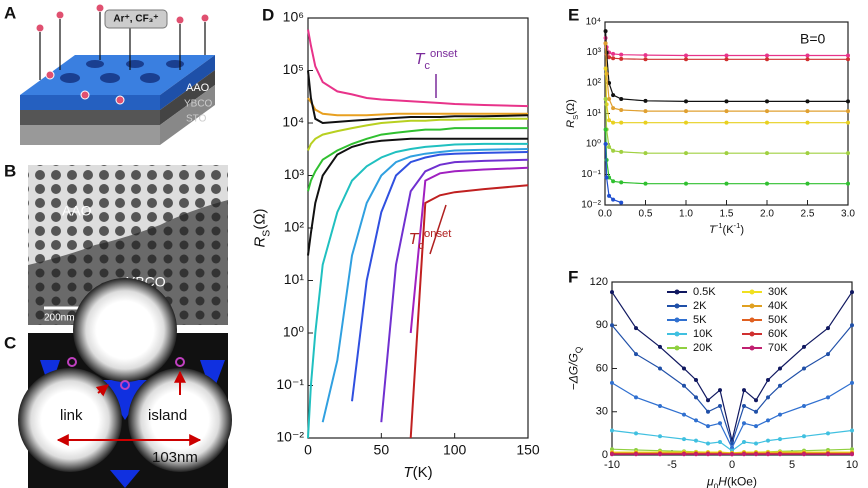 The image size is (868, 488). What do you see at coordinates (408, 472) in the screenshot?
I see `x-axis-label-part: T` at bounding box center [408, 472].